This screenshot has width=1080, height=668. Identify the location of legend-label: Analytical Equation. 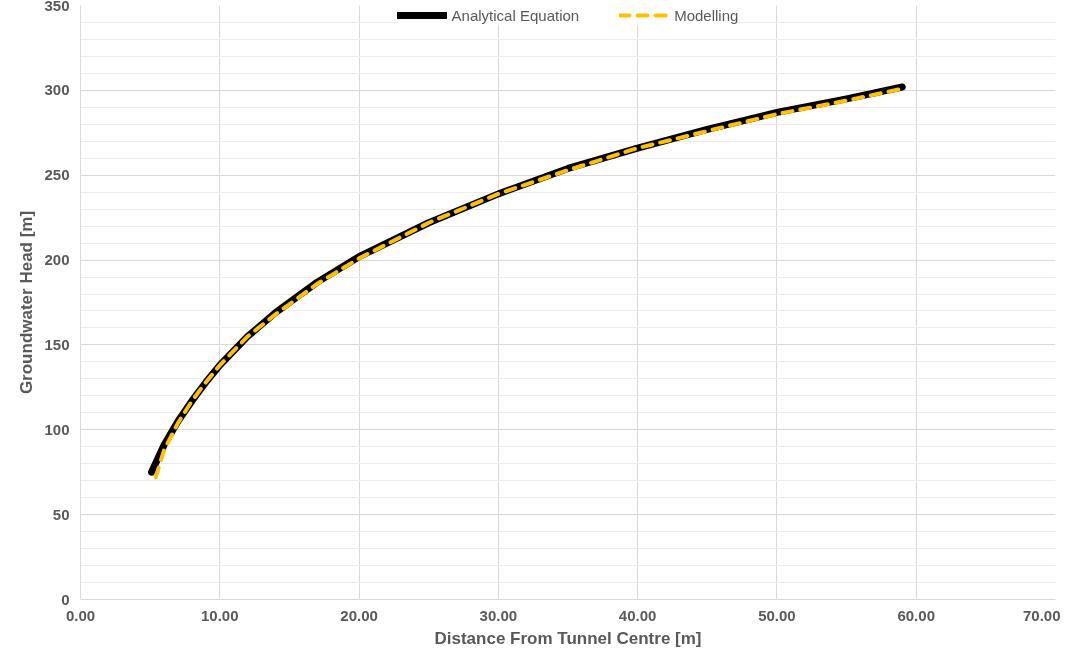
(515, 15).